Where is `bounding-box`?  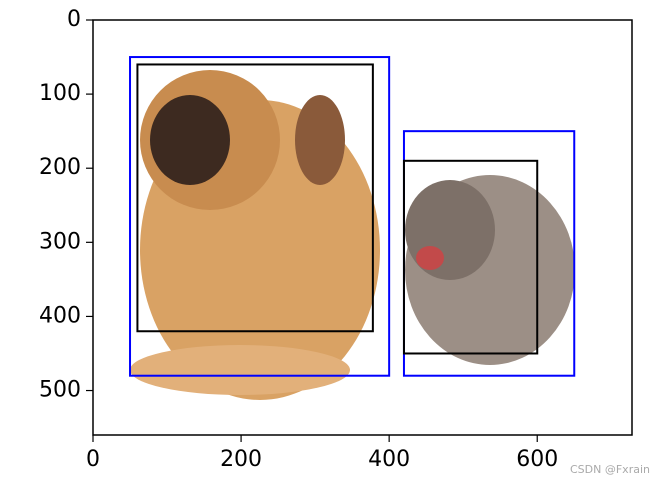
bounding-box is located at coordinates (470, 257).